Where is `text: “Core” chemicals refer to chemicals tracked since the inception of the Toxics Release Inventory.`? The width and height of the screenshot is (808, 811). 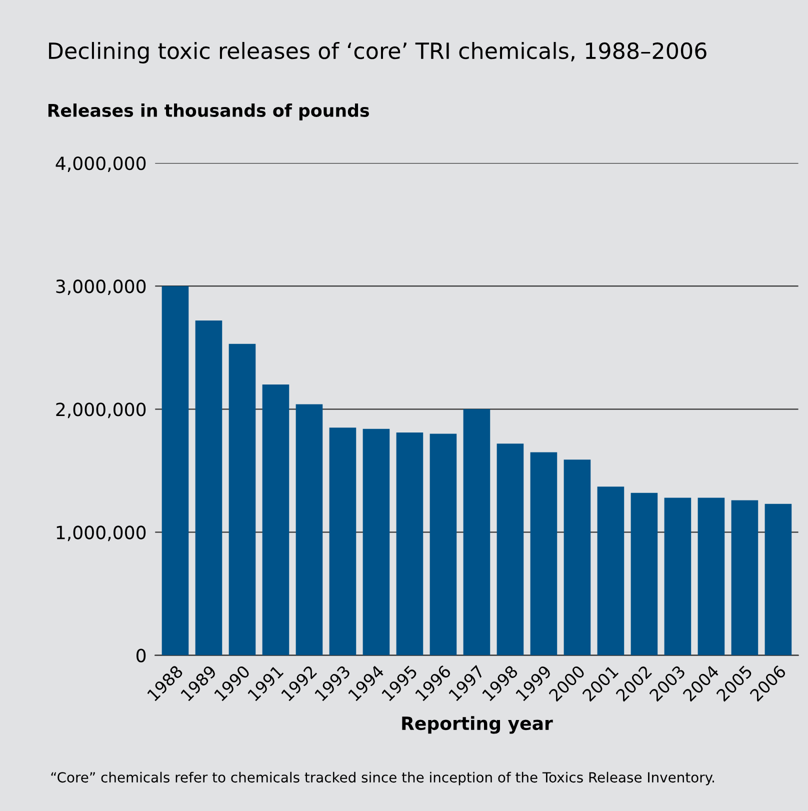 text: “Core” chemicals refer to chemicals tracked since the inception of the Toxics Release Inventory. is located at coordinates (382, 779).